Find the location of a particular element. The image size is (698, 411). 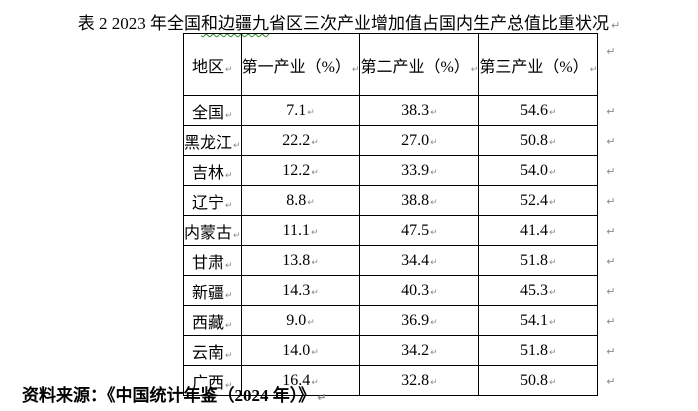

region-cell: 云南↵ is located at coordinates (212, 350).